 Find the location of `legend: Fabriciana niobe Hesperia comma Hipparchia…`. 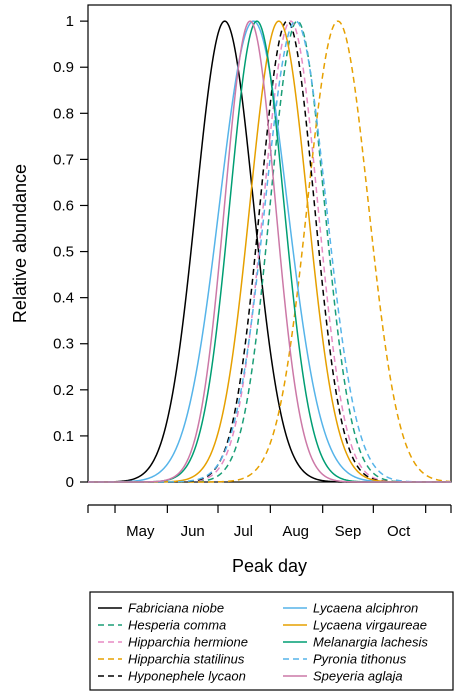

legend: Fabriciana niobe Hesperia comma Hipparchia… is located at coordinates (271, 641).